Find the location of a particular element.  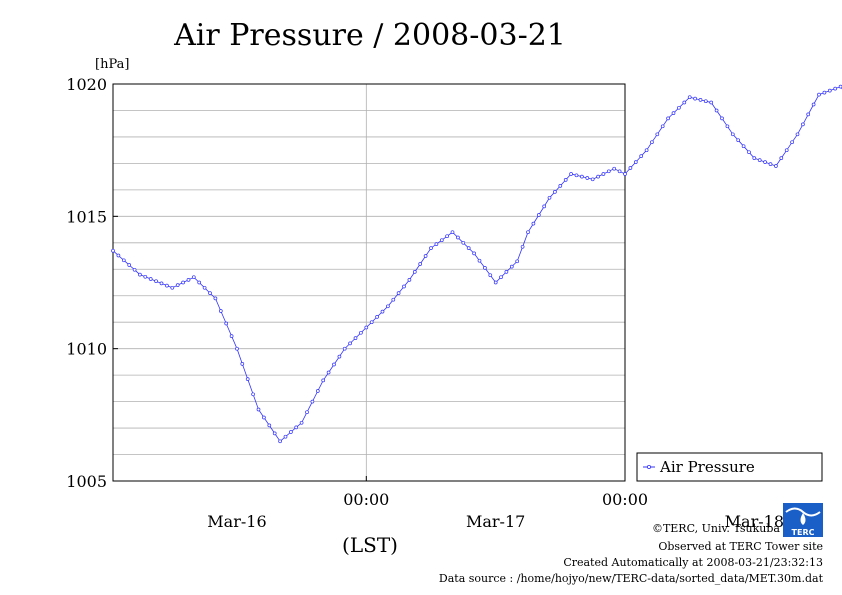

y-axis: 1005 1010 1015 1020 is located at coordinates (92, 283).